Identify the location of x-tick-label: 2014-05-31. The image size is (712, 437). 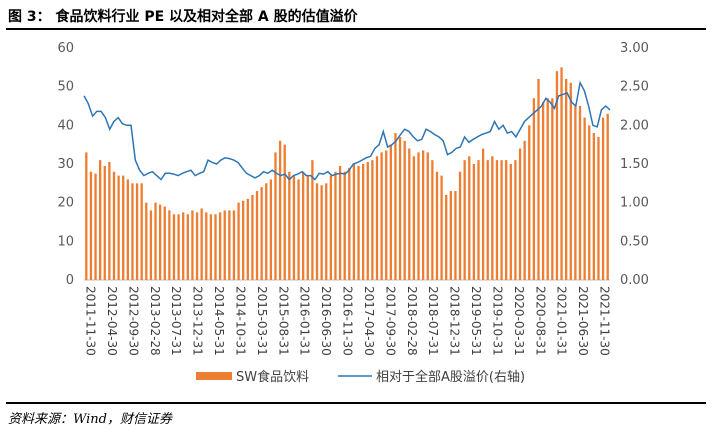
(219, 321).